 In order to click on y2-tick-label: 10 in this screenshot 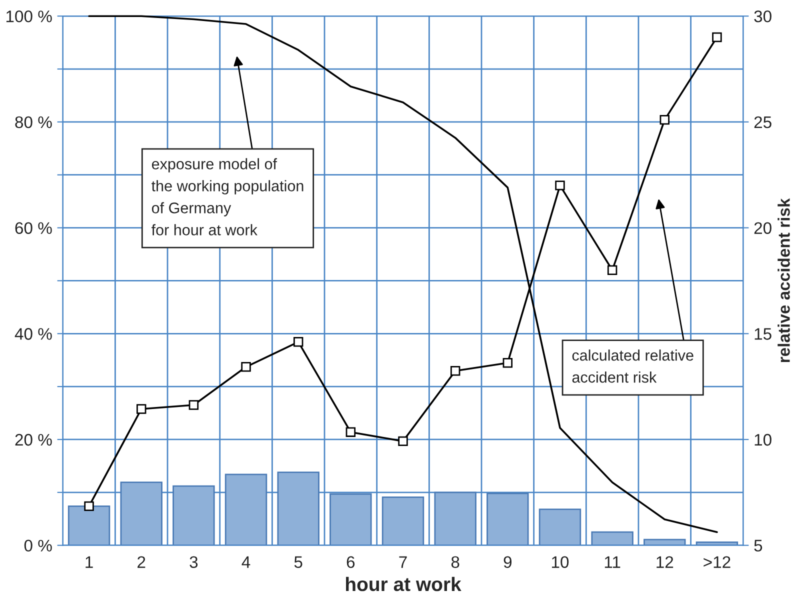, I will do `click(763, 440)`.